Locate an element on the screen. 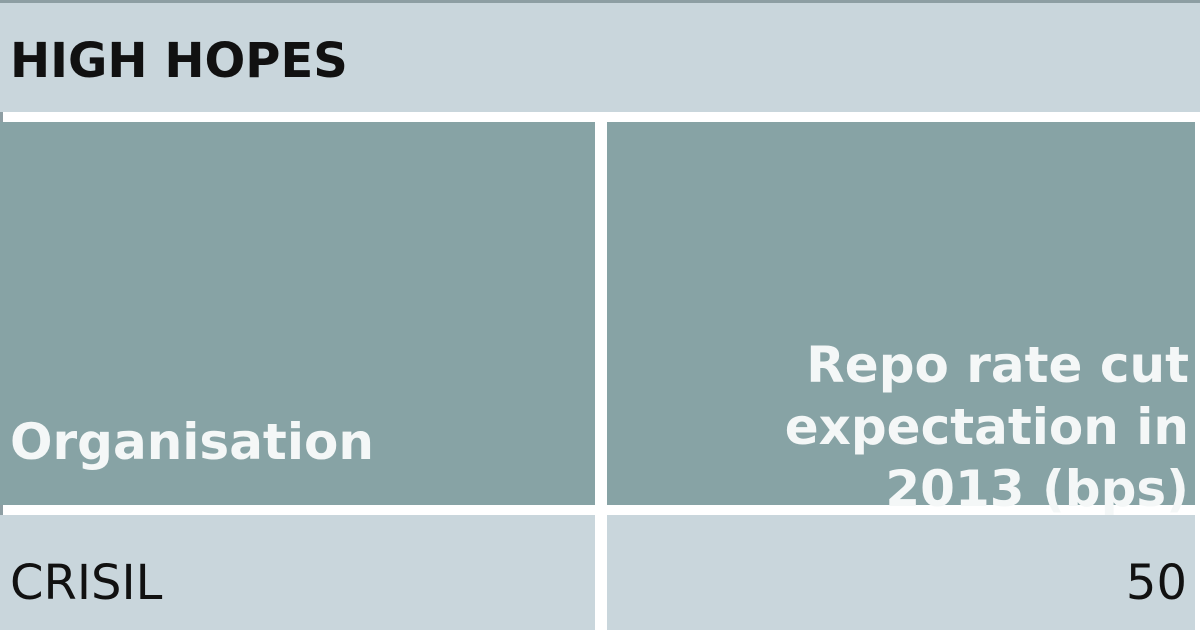 This screenshot has height=630, width=1200. cell-organisation: CRISIL is located at coordinates (86, 583).